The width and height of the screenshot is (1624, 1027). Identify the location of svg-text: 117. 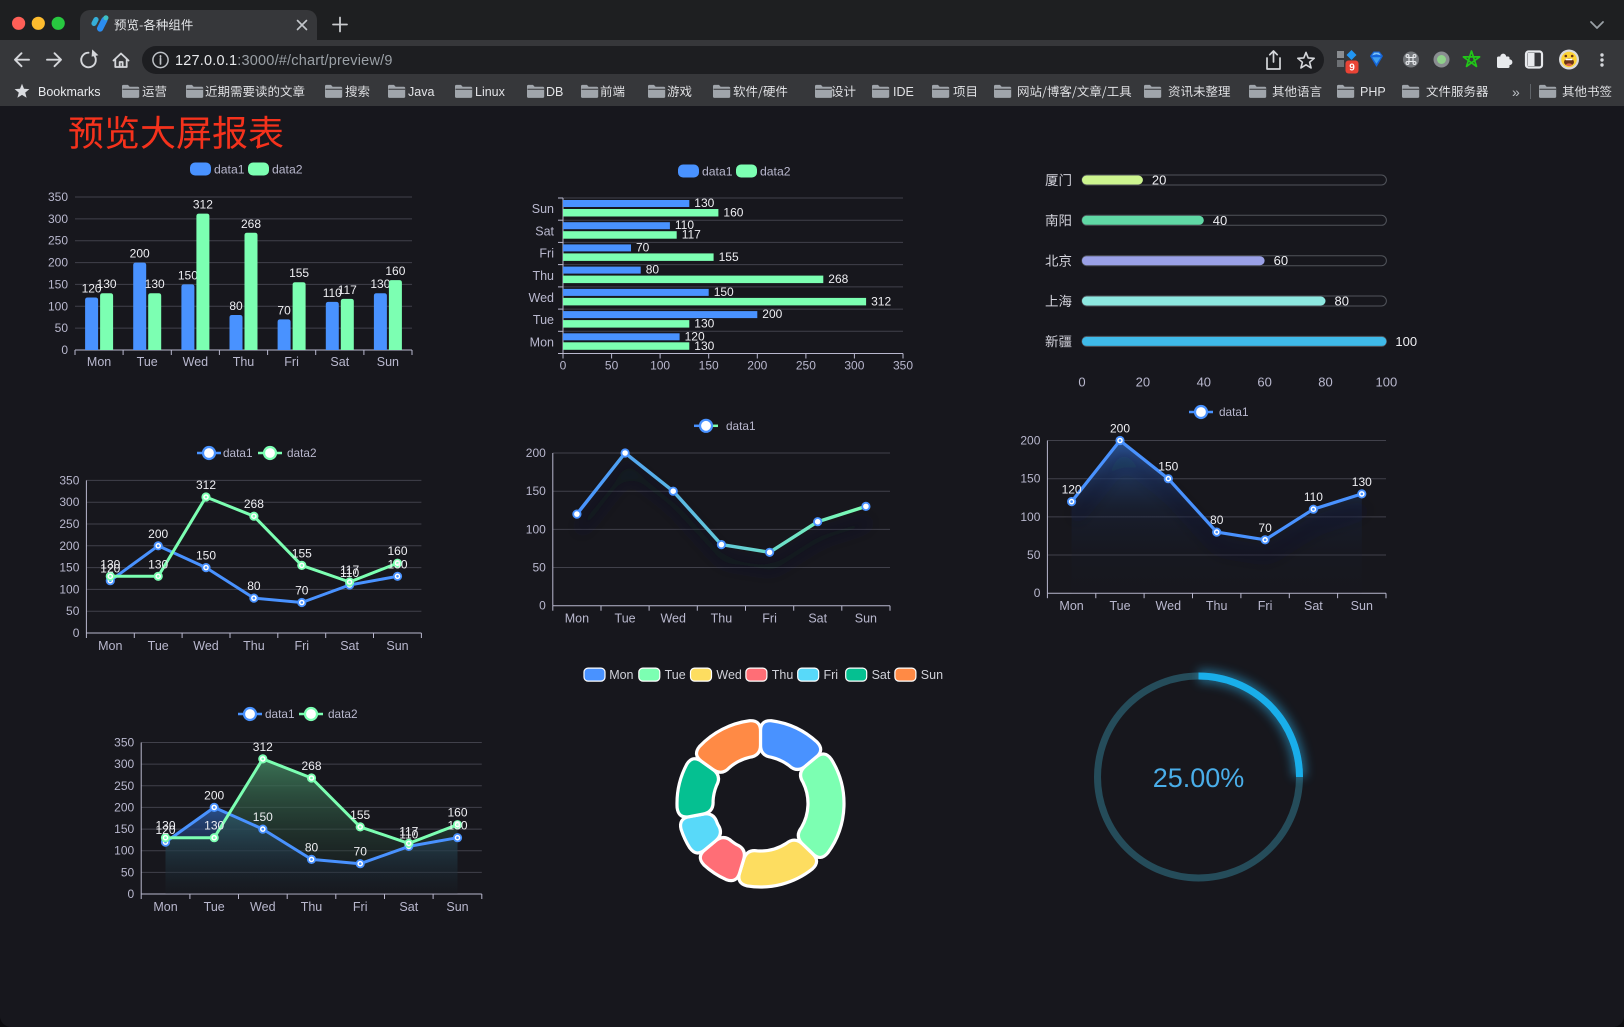
(349, 570).